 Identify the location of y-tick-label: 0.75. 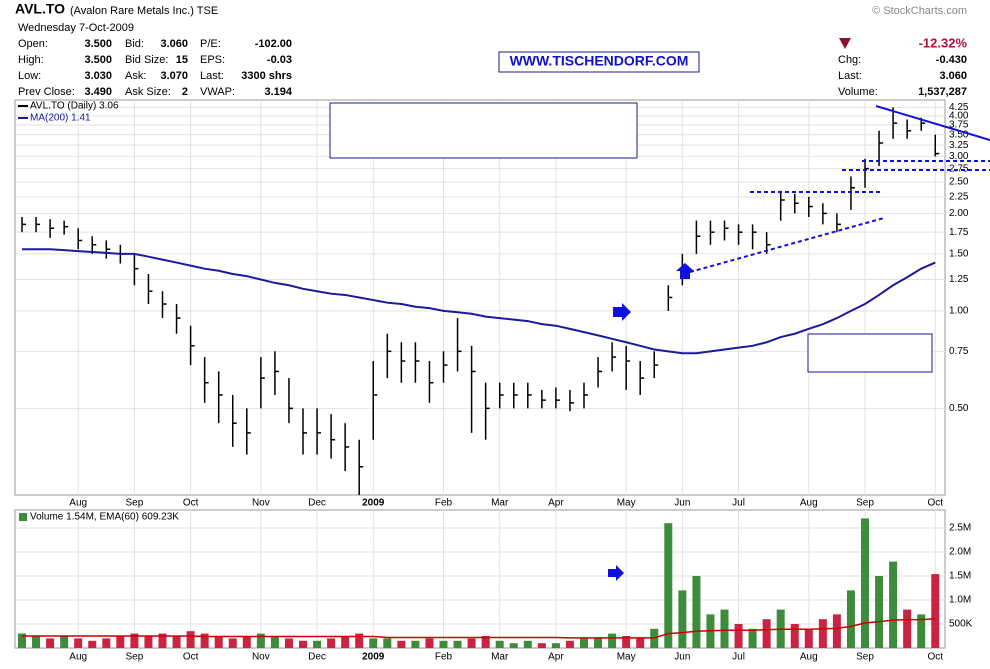
(959, 351).